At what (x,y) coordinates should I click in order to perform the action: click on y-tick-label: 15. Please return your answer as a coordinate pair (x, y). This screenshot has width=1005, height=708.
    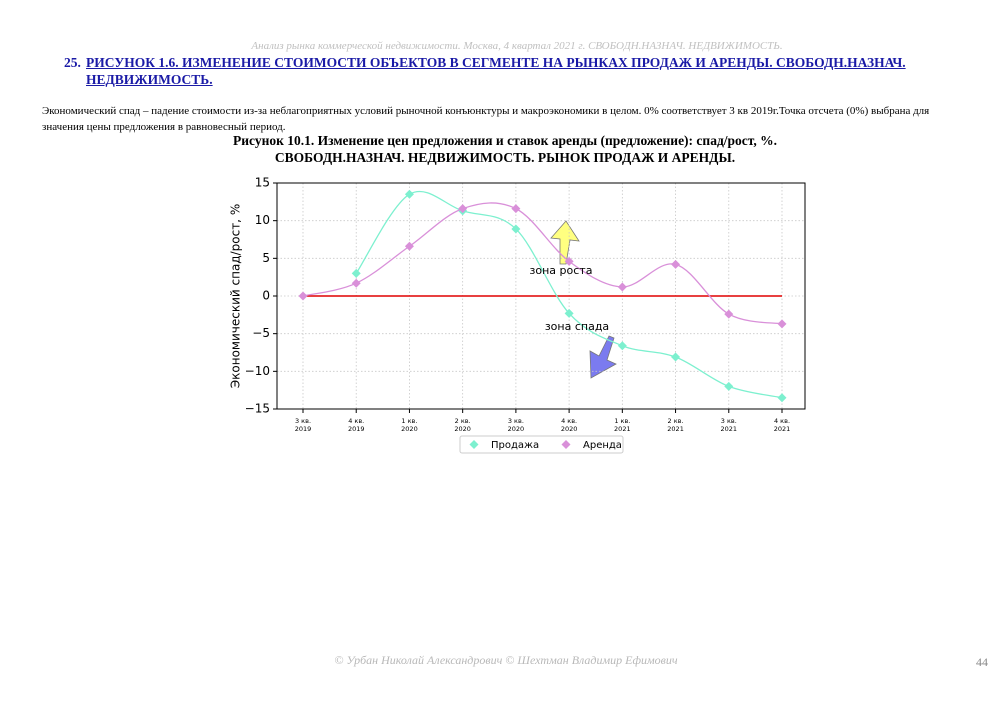
    Looking at the image, I should click on (262, 183).